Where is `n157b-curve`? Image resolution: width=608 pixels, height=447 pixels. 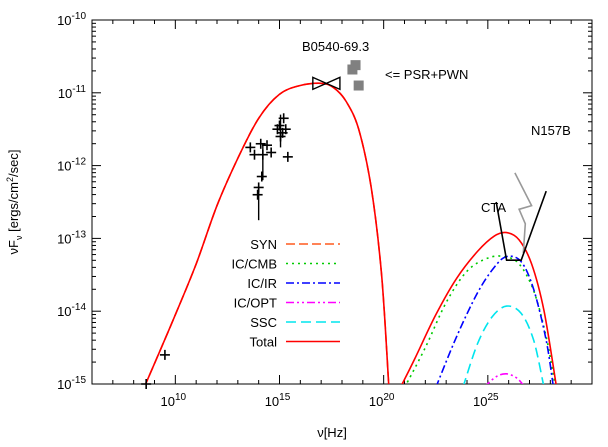 n157b-curve is located at coordinates (523, 213).